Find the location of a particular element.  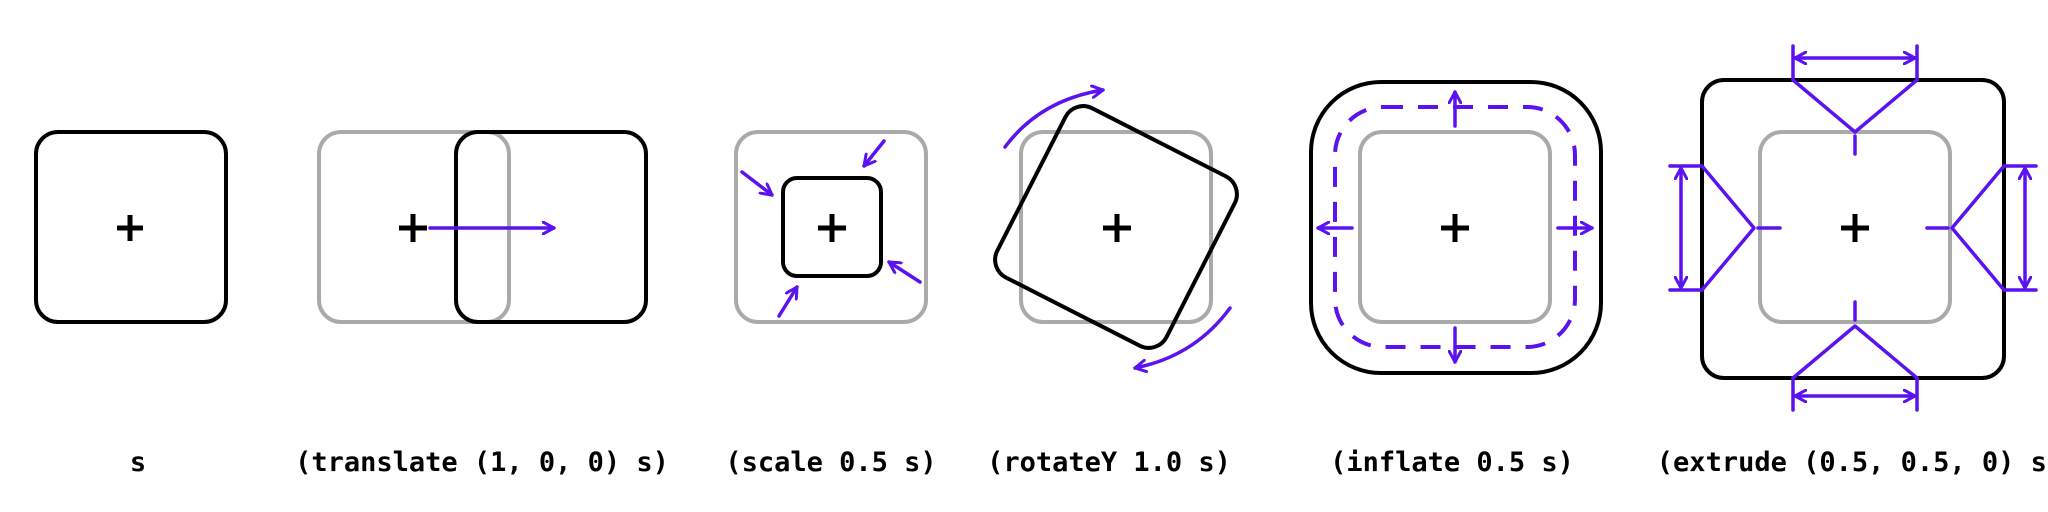

panel-scale: (scale 0.5 s) is located at coordinates (831, 304).